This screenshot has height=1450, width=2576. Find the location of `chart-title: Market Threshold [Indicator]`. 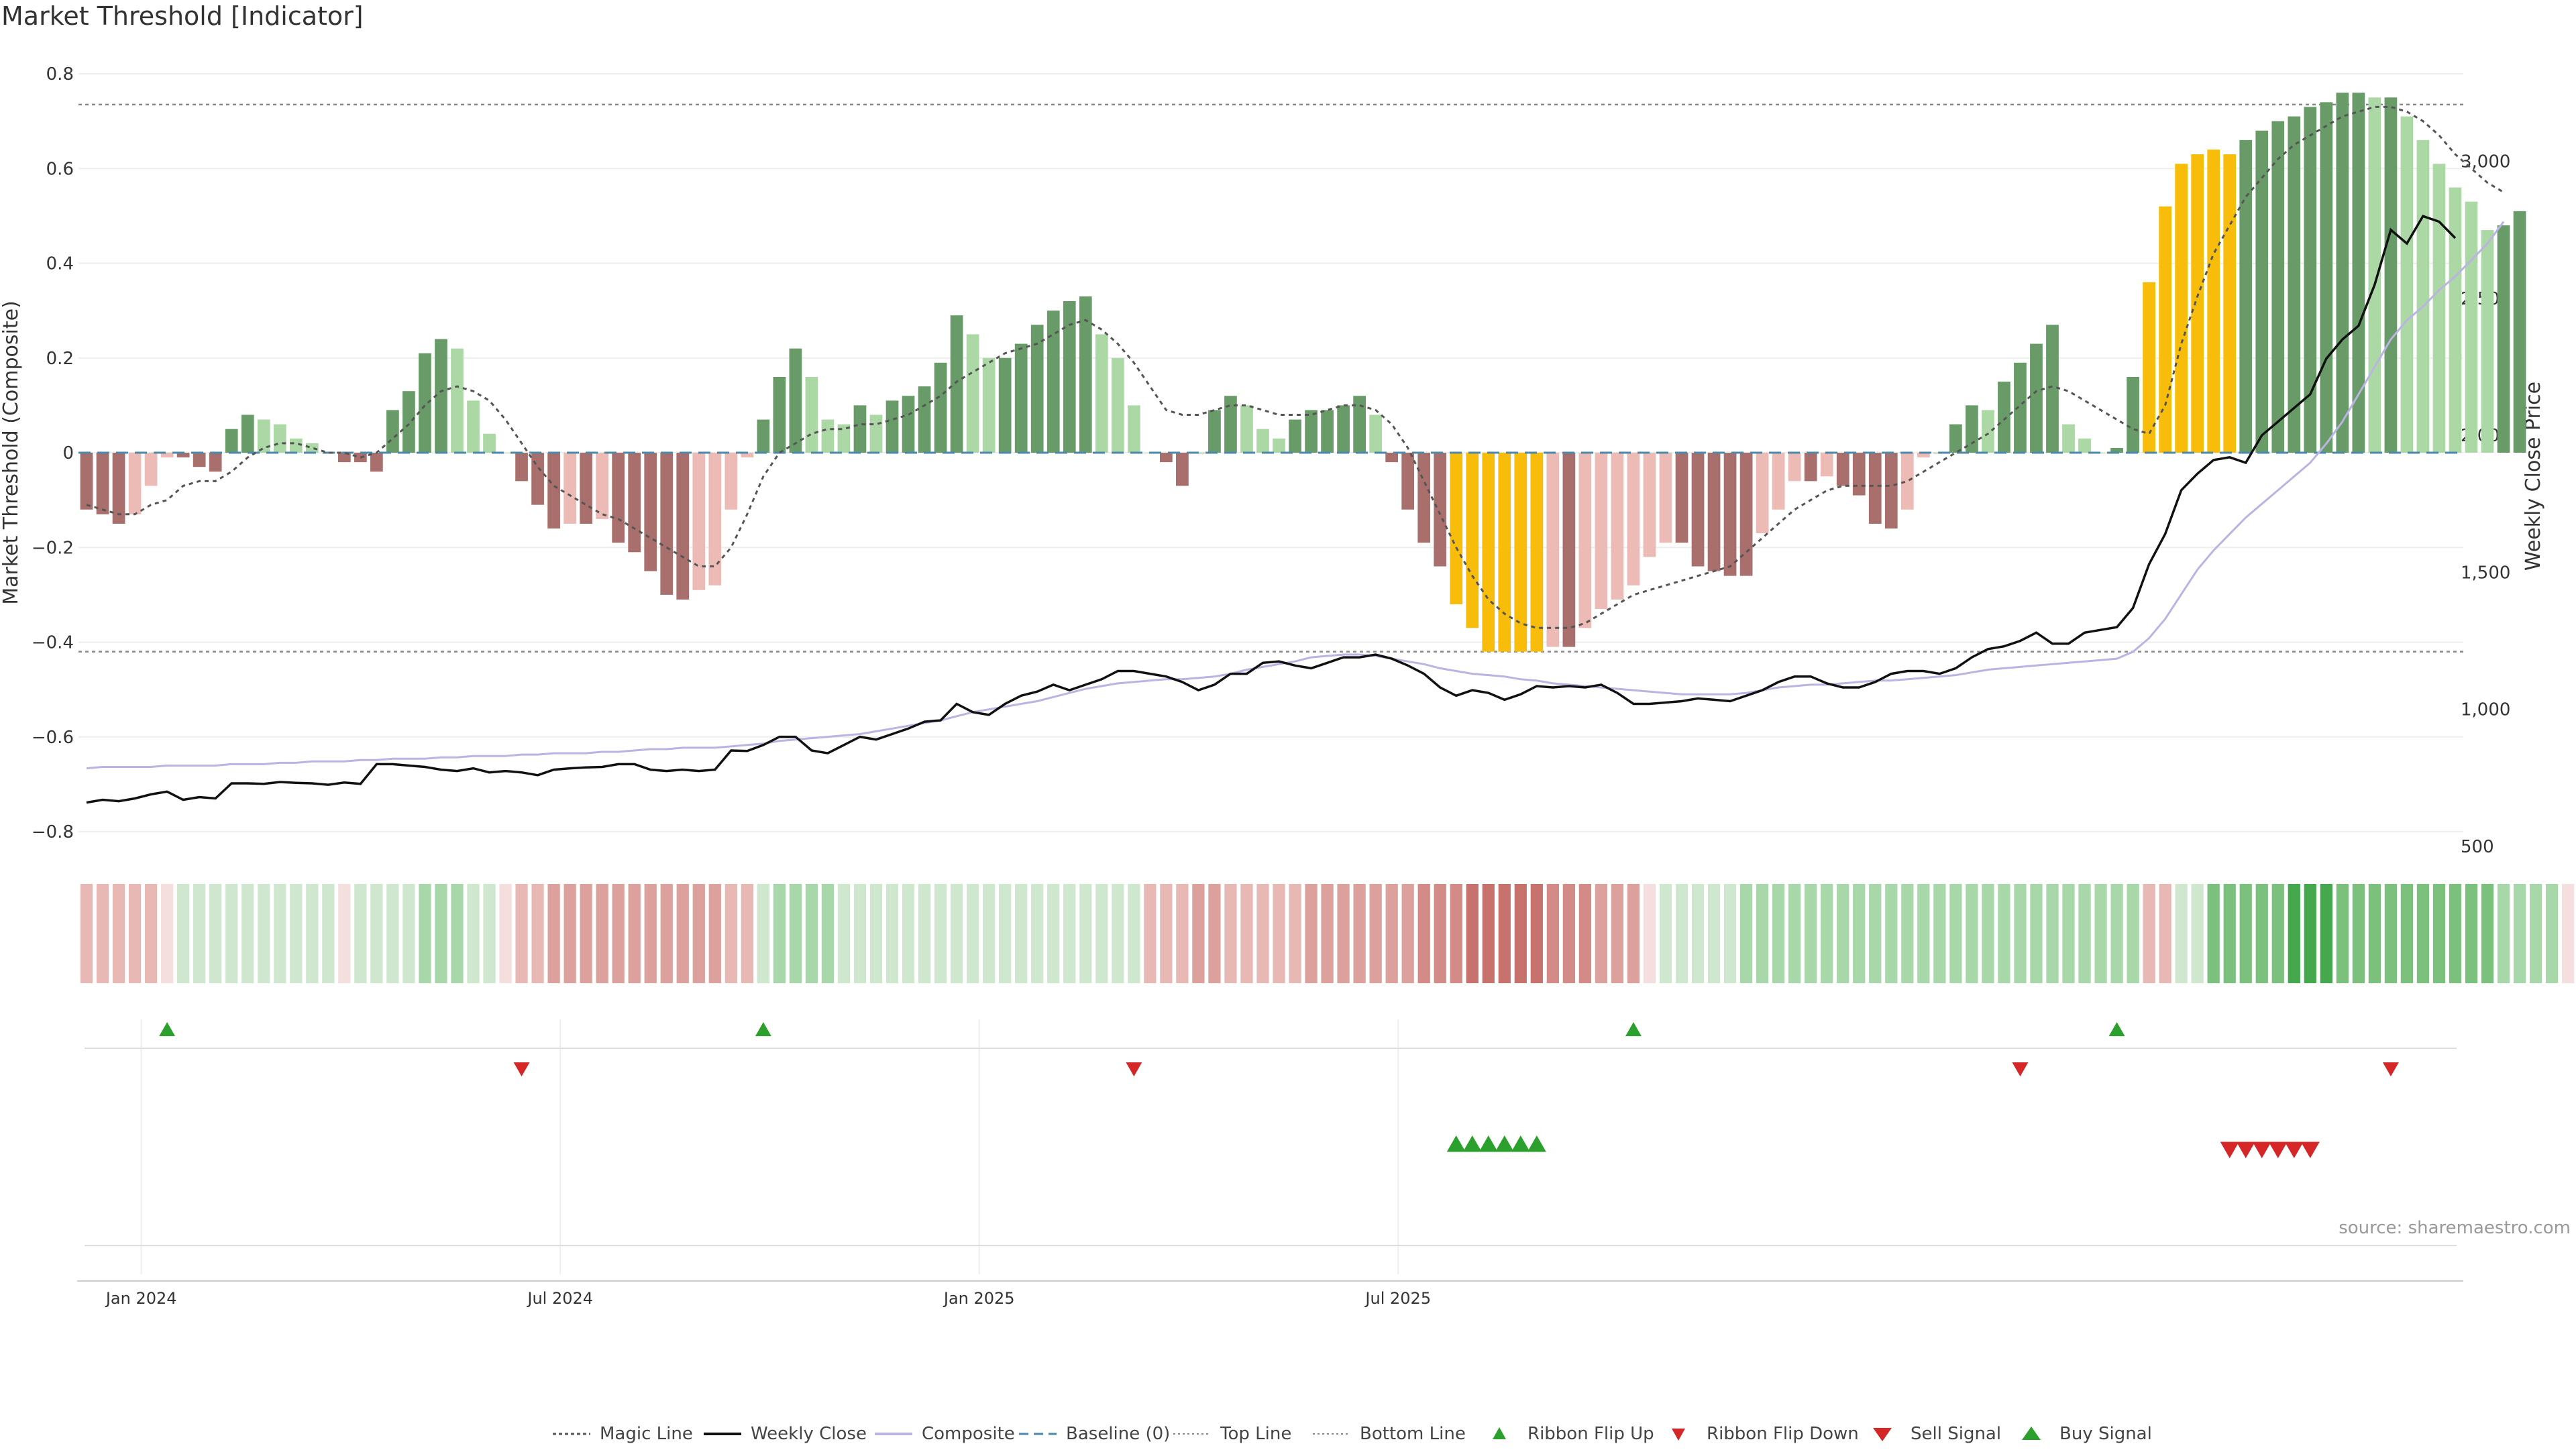

chart-title: Market Threshold [Indicator] is located at coordinates (182, 16).